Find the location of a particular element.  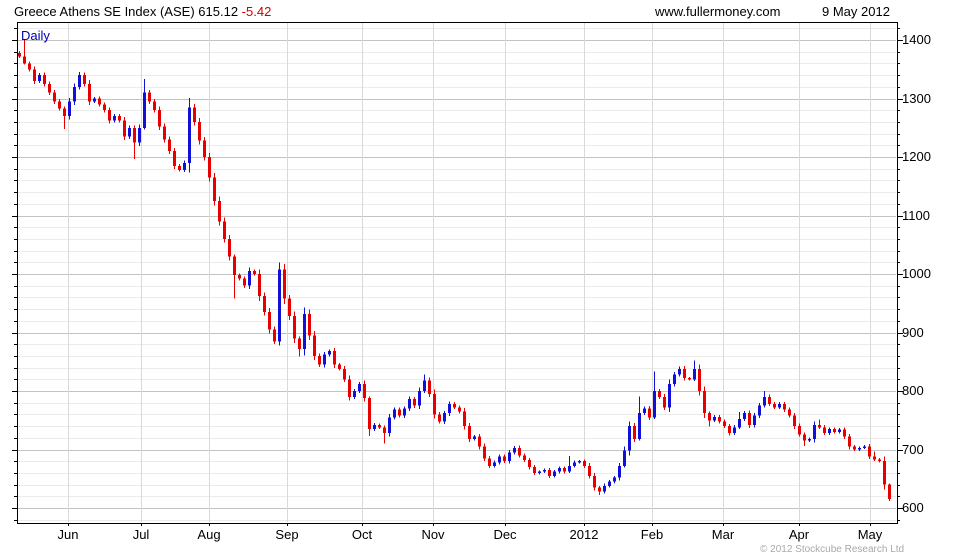

timeframe-label: Daily is located at coordinates (35, 35).